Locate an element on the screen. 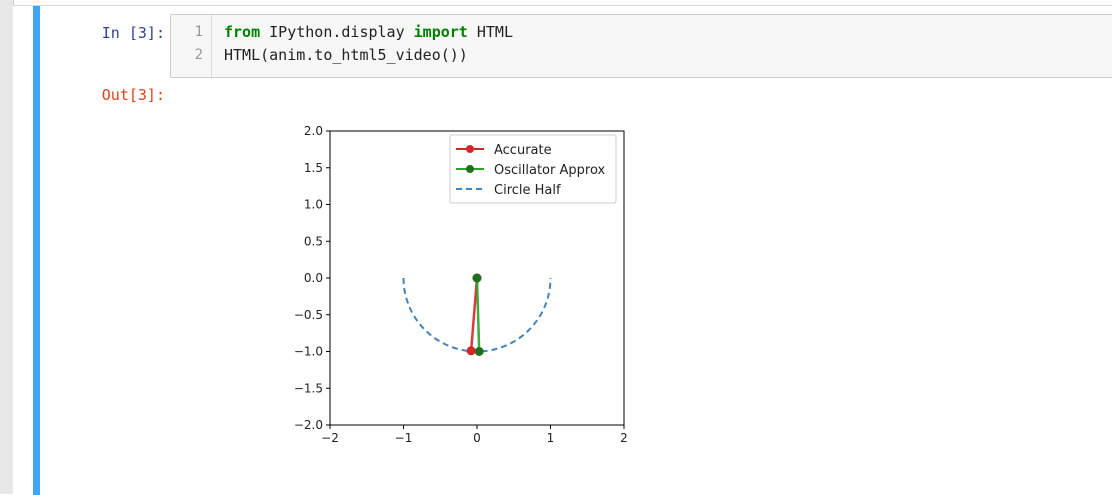 This screenshot has width=1112, height=495. oscillator-pivot is located at coordinates (477, 278).